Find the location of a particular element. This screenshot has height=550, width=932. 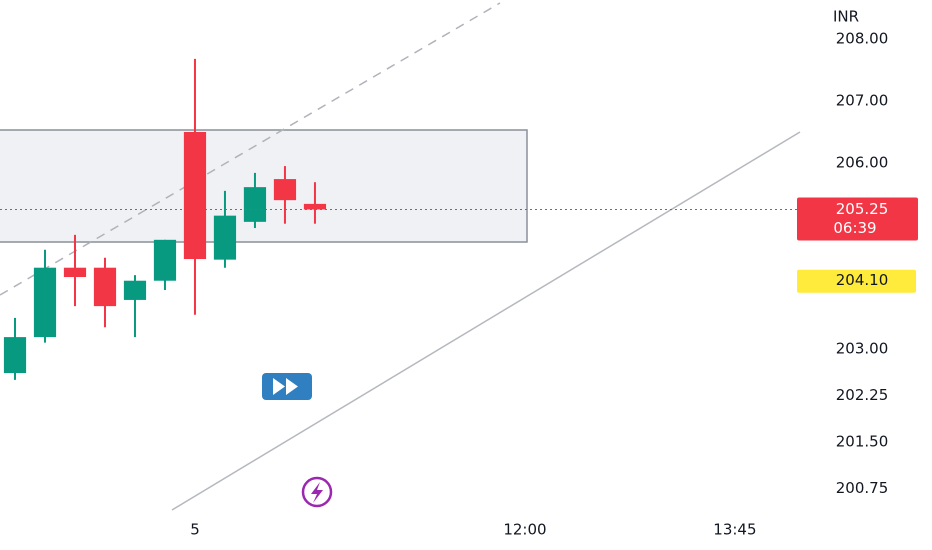

y-tick-label: 200.75 is located at coordinates (862, 488).